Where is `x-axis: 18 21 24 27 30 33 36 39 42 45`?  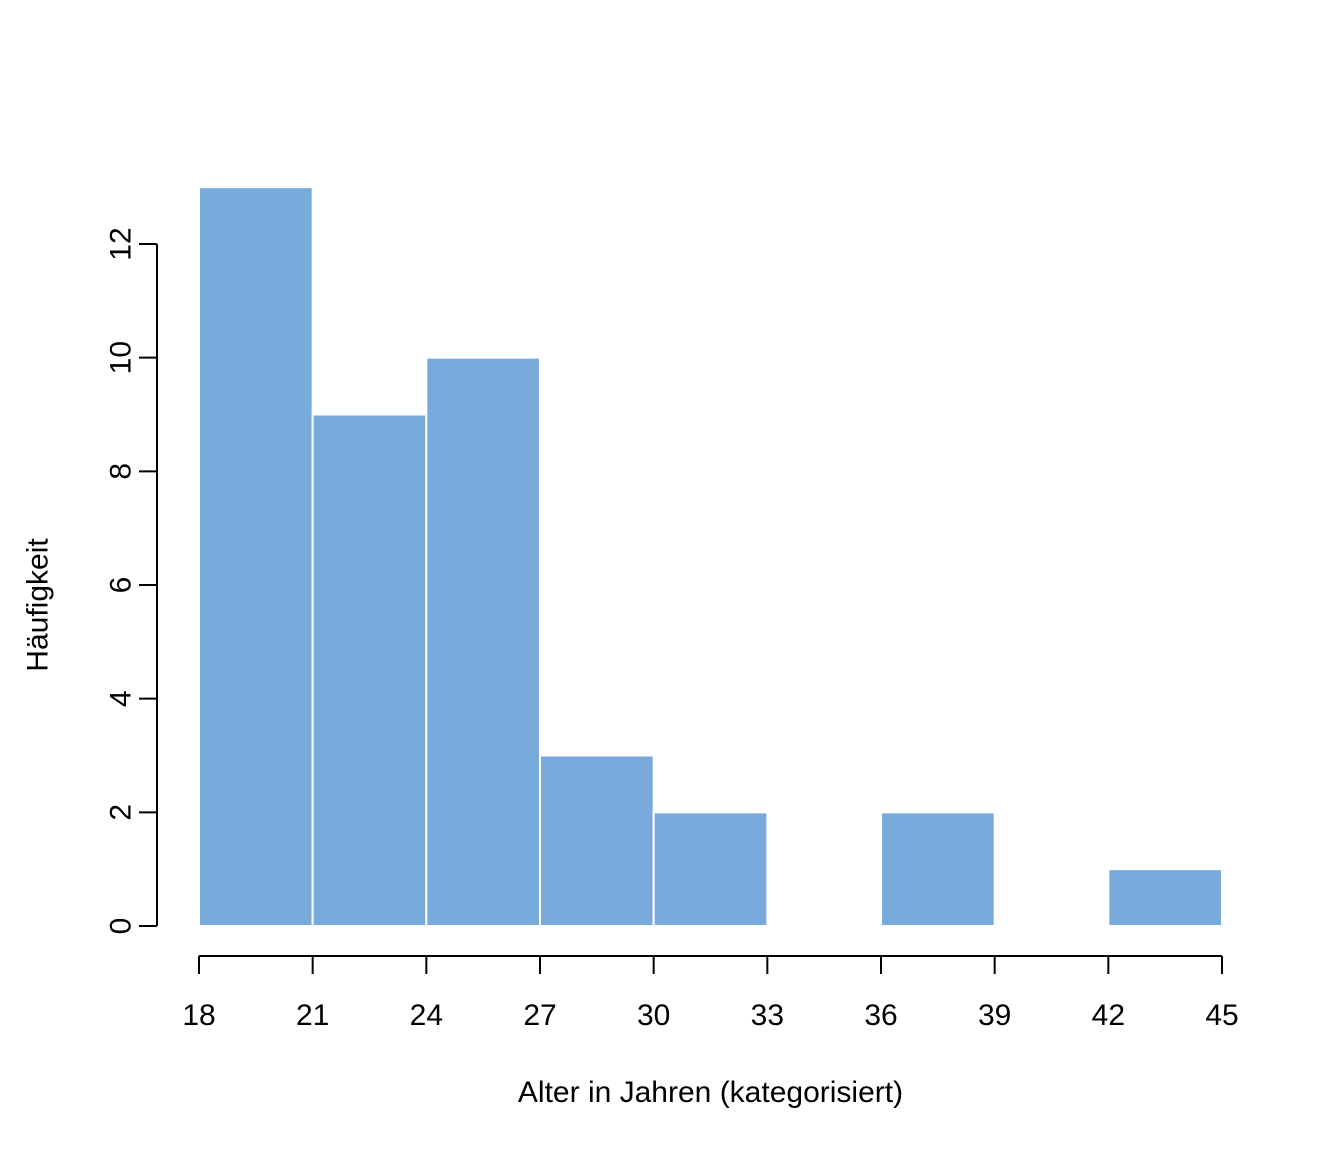 x-axis: 18 21 24 27 30 33 36 39 42 45 is located at coordinates (710, 993).